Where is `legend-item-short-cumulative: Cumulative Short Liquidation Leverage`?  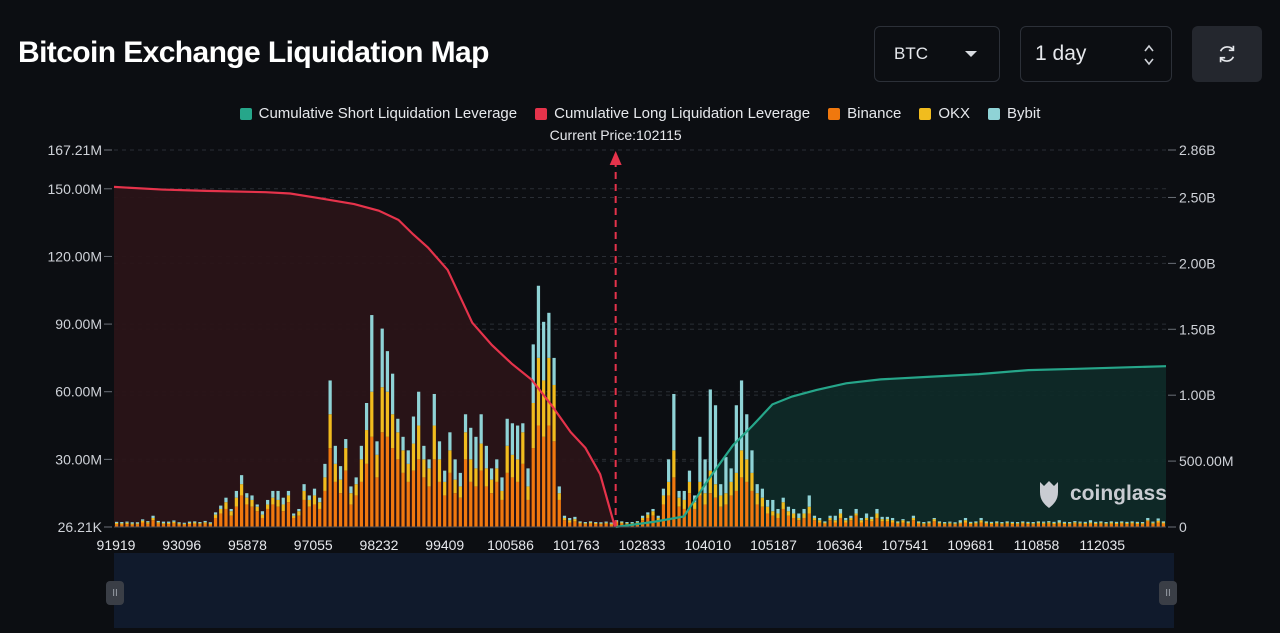
legend-item-short-cumulative: Cumulative Short Liquidation Leverage is located at coordinates (378, 113).